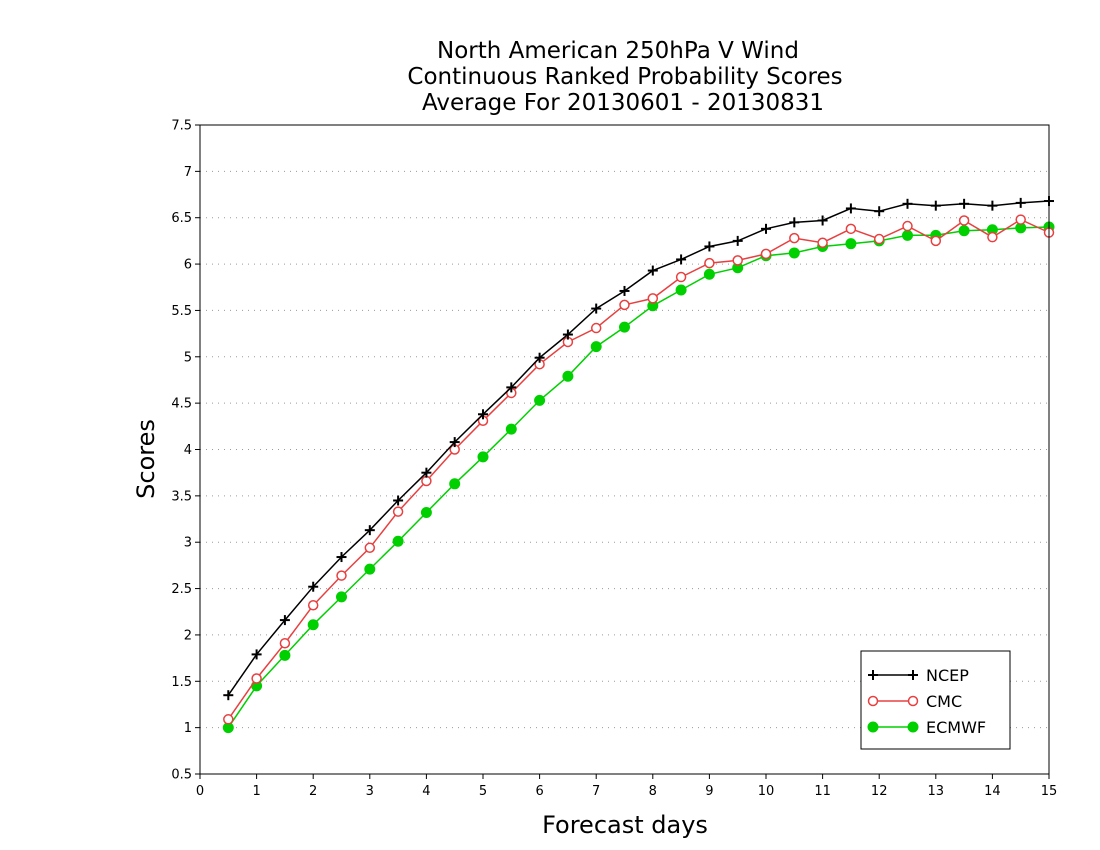 The image size is (1100, 850). Describe the element at coordinates (956, 727) in the screenshot. I see `legend-label-ecmwf: ECMWF` at that location.